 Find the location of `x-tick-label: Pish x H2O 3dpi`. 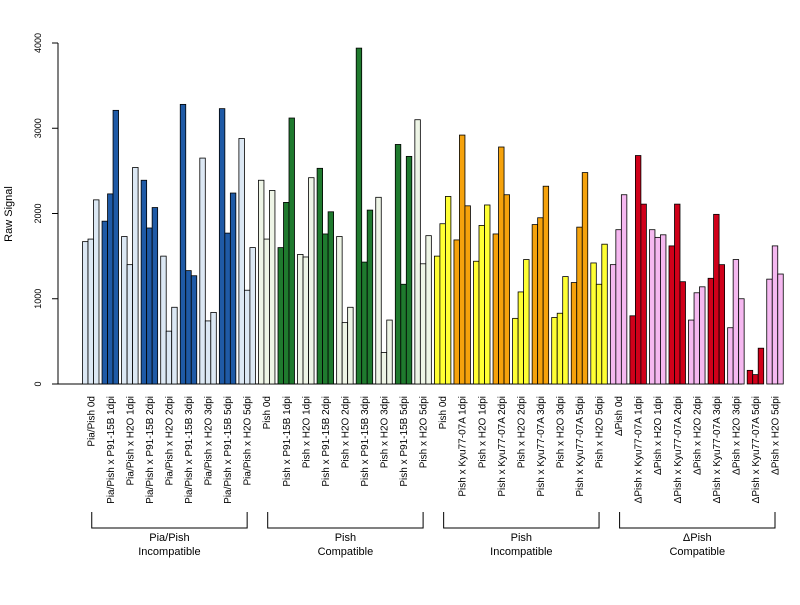

x-tick-label: Pish x H2O 3dpi is located at coordinates (560, 432).